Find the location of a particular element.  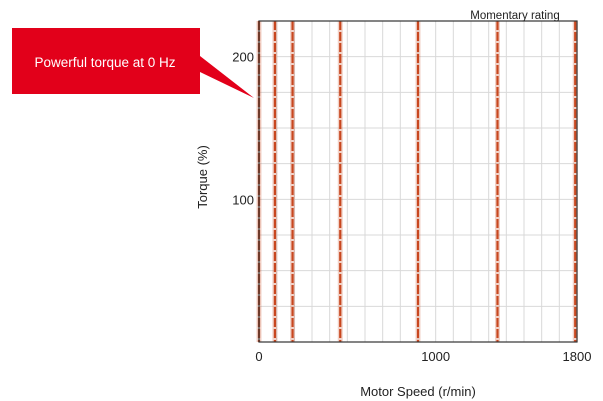

callout-box is located at coordinates (133, 63).